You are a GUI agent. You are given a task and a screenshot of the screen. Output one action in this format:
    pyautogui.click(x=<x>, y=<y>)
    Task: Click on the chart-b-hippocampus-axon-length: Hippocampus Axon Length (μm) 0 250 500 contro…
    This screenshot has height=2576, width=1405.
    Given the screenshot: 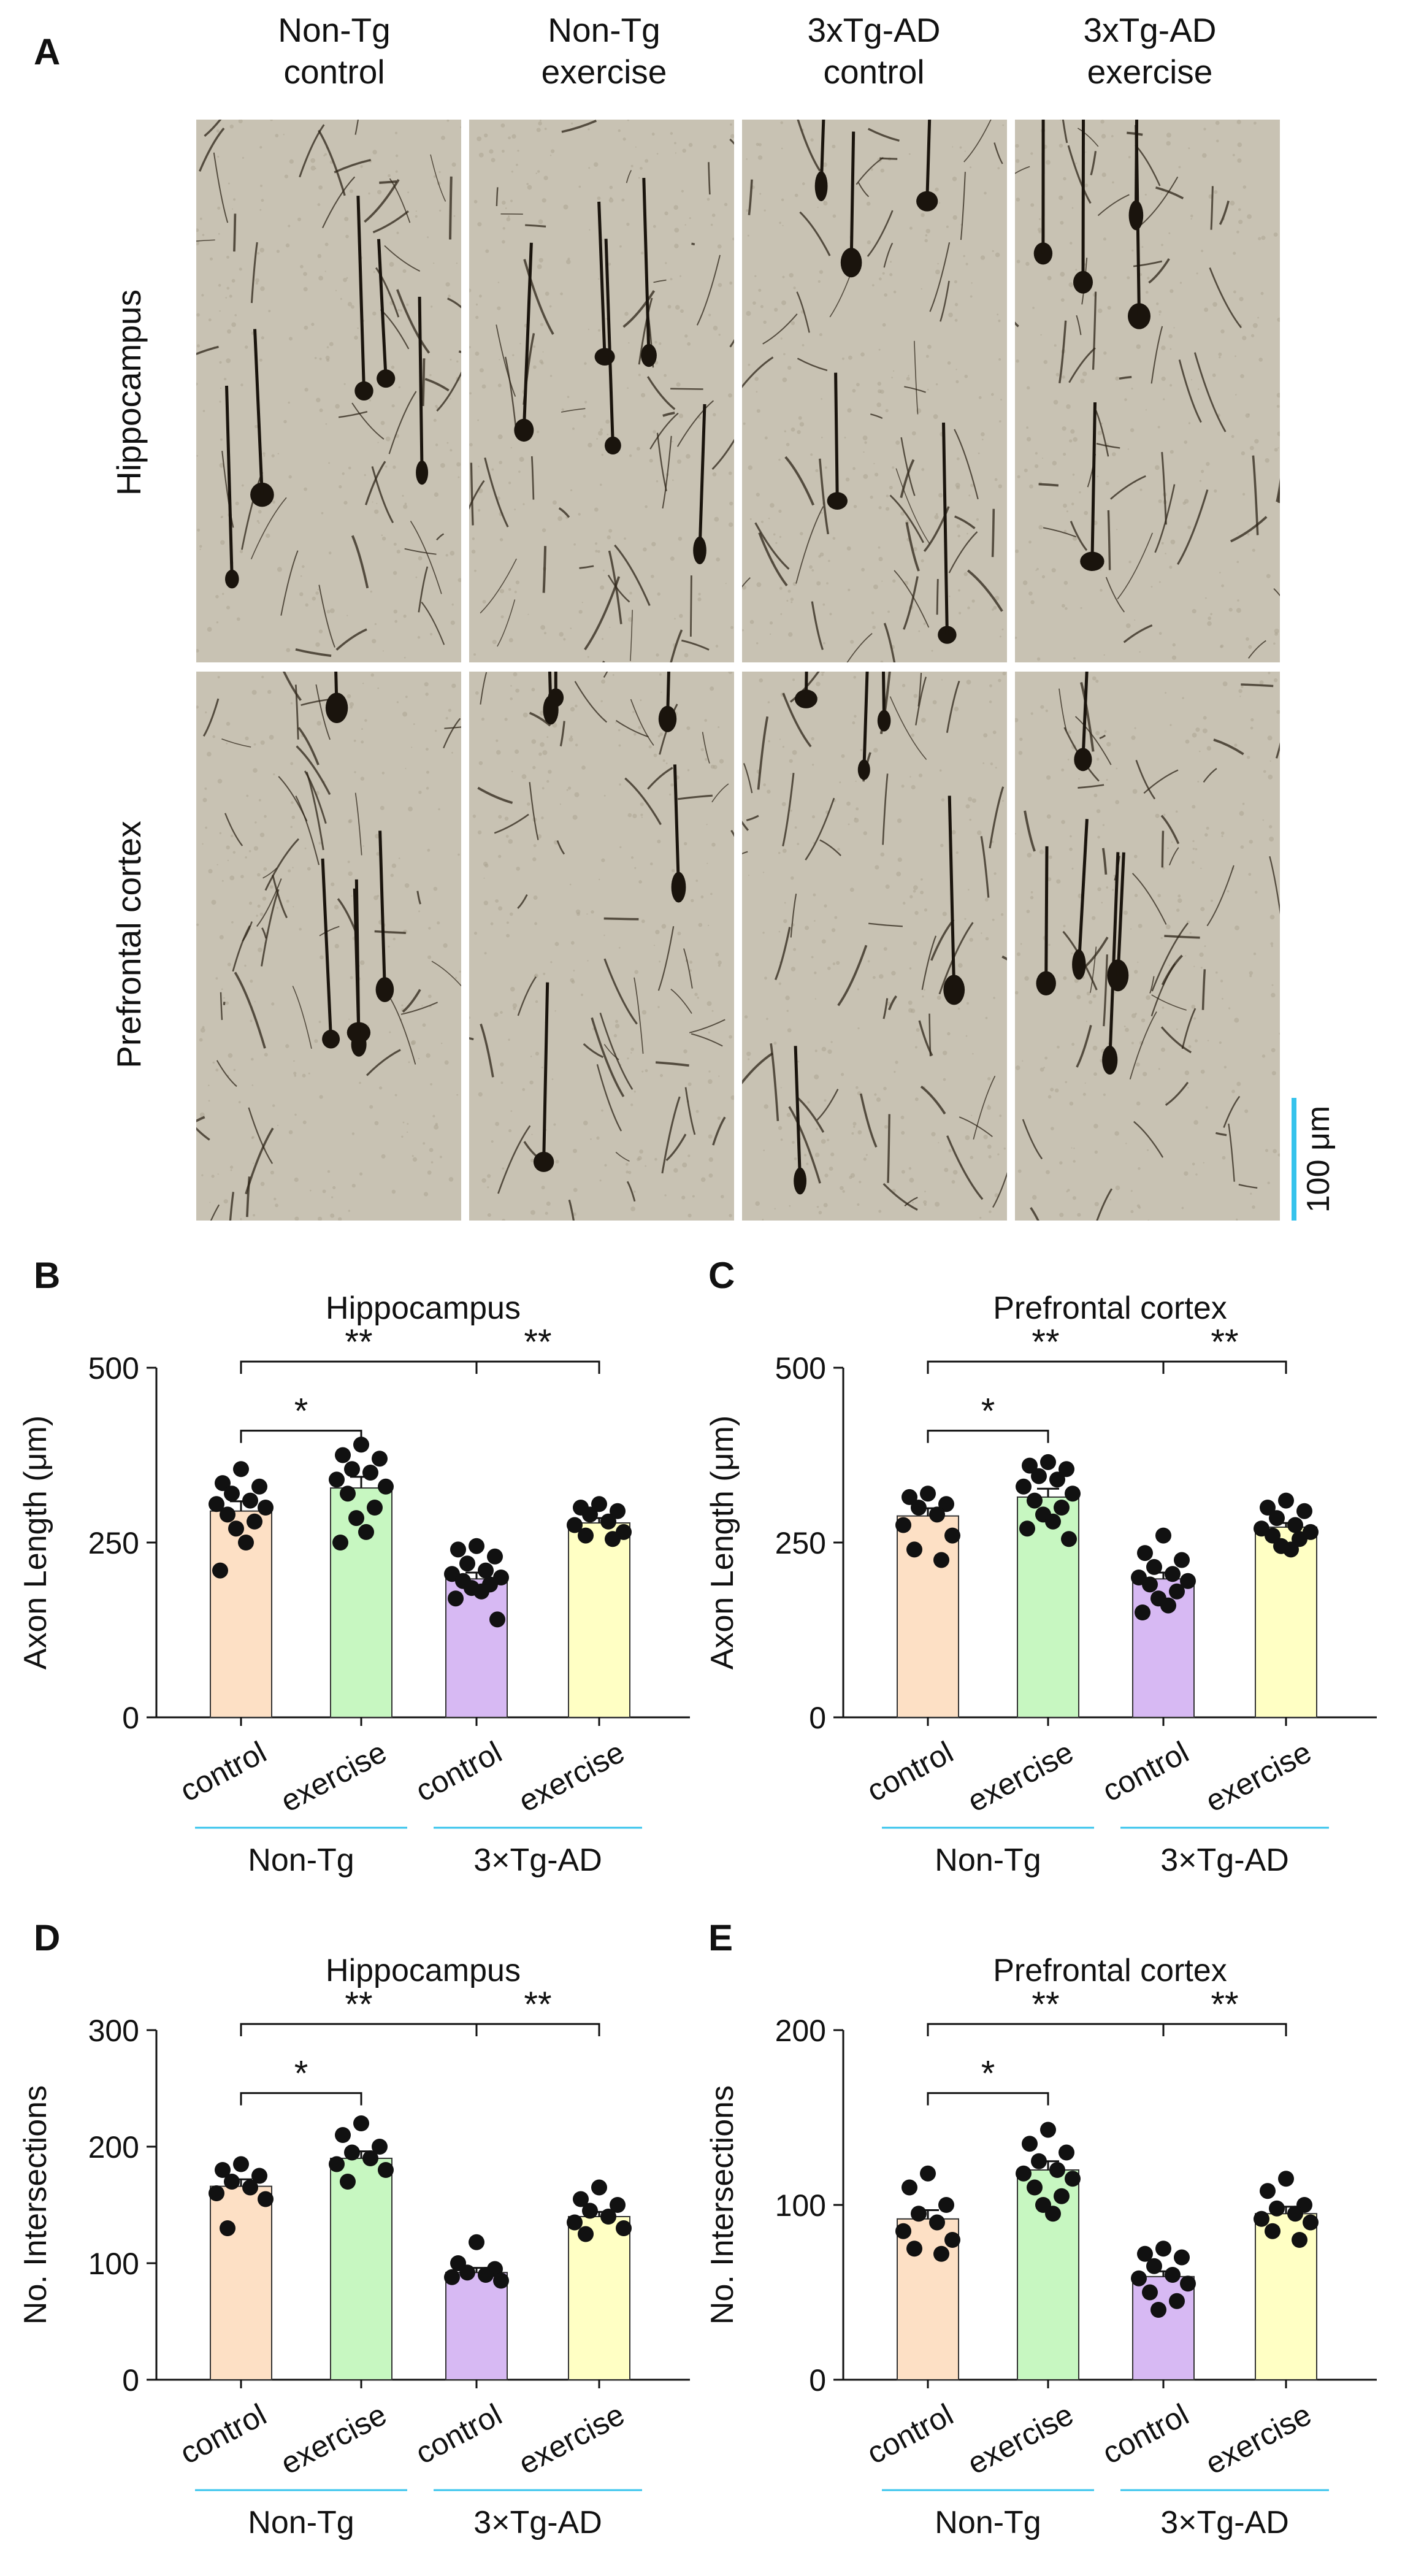 What is the action you would take?
    pyautogui.click(x=354, y=1584)
    